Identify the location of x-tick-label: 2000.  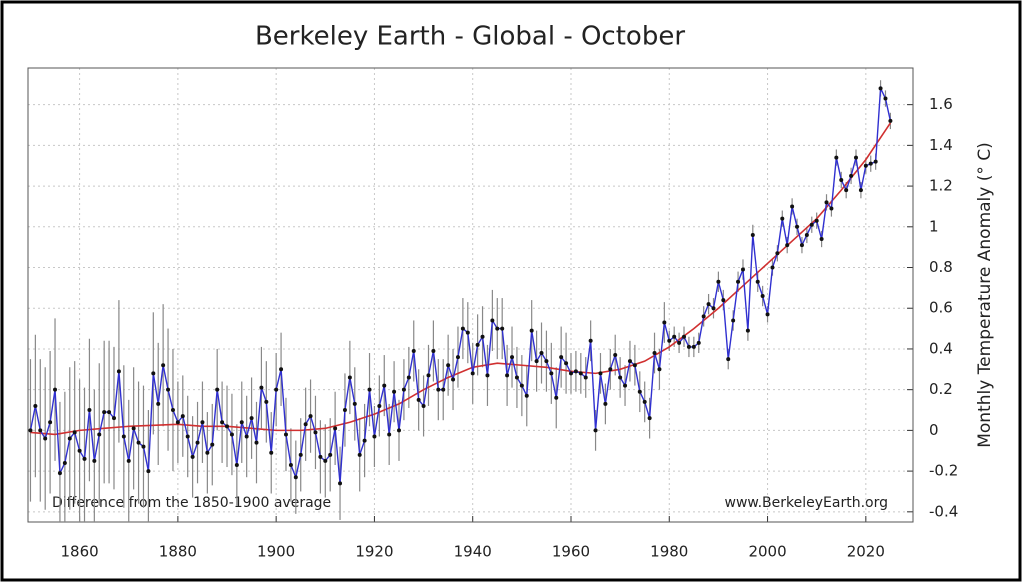
(767, 552).